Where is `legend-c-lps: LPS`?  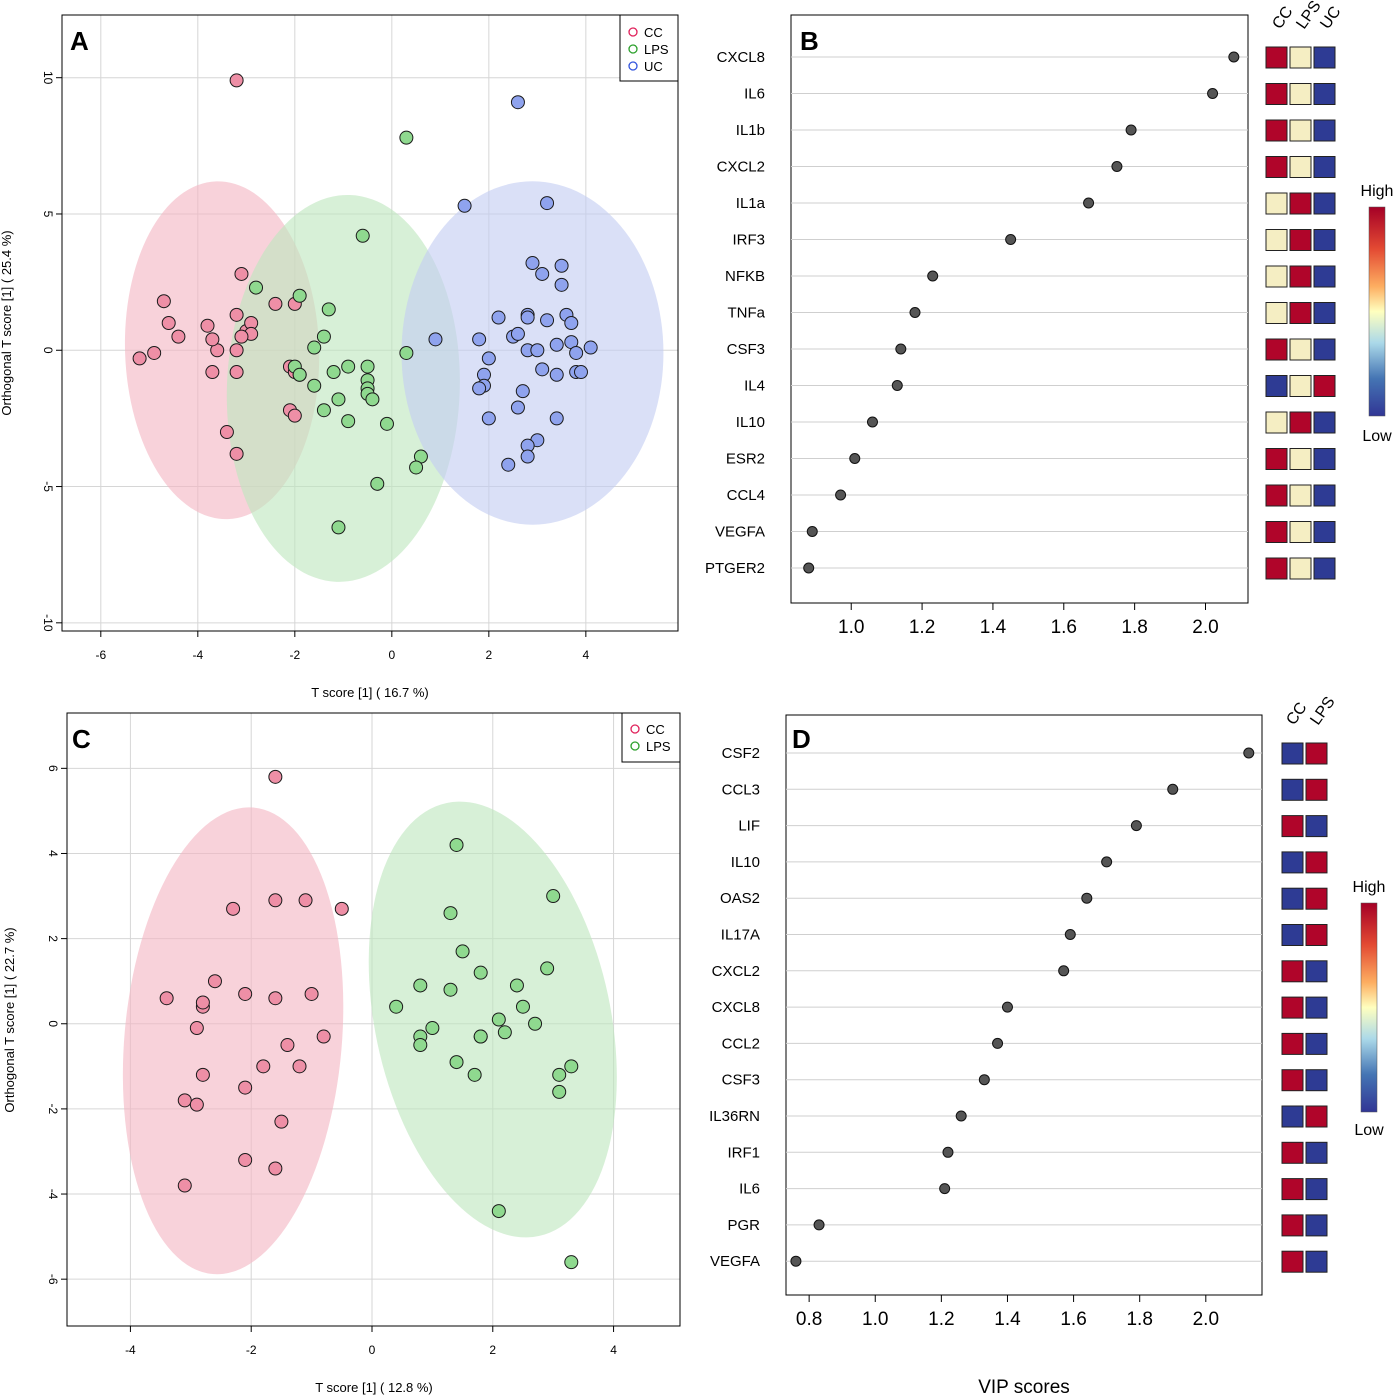
legend-c-lps: LPS is located at coordinates (658, 746).